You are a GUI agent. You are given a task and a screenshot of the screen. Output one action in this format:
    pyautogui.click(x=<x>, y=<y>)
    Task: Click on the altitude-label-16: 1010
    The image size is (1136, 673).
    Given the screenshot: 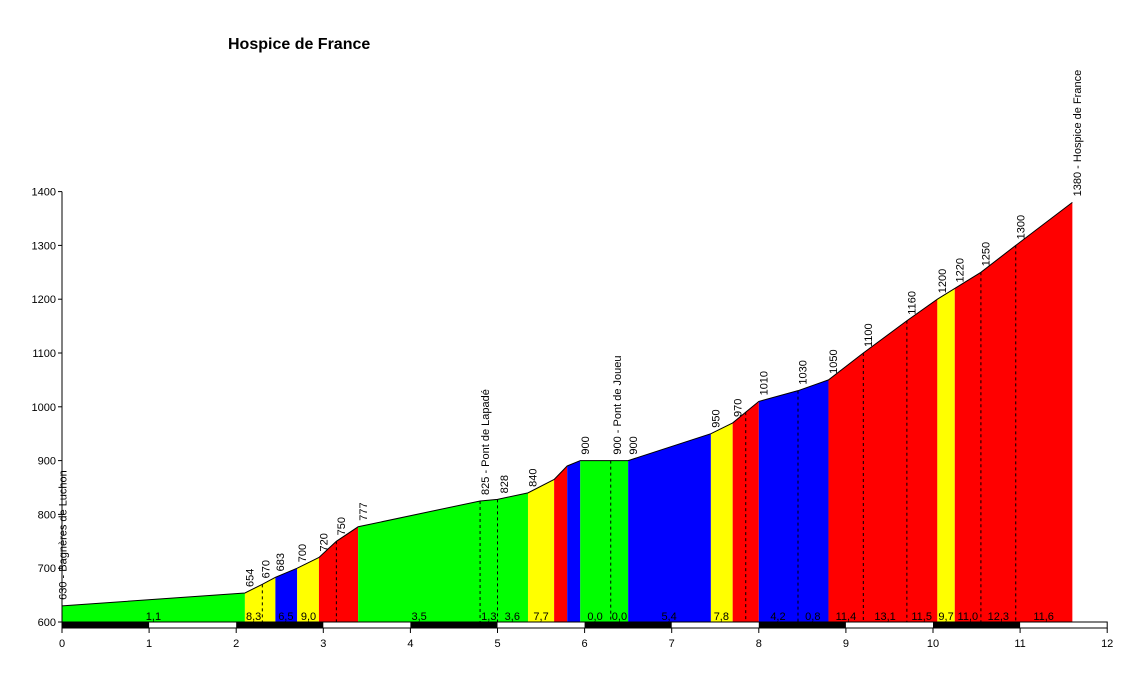 What is the action you would take?
    pyautogui.click(x=765, y=383)
    